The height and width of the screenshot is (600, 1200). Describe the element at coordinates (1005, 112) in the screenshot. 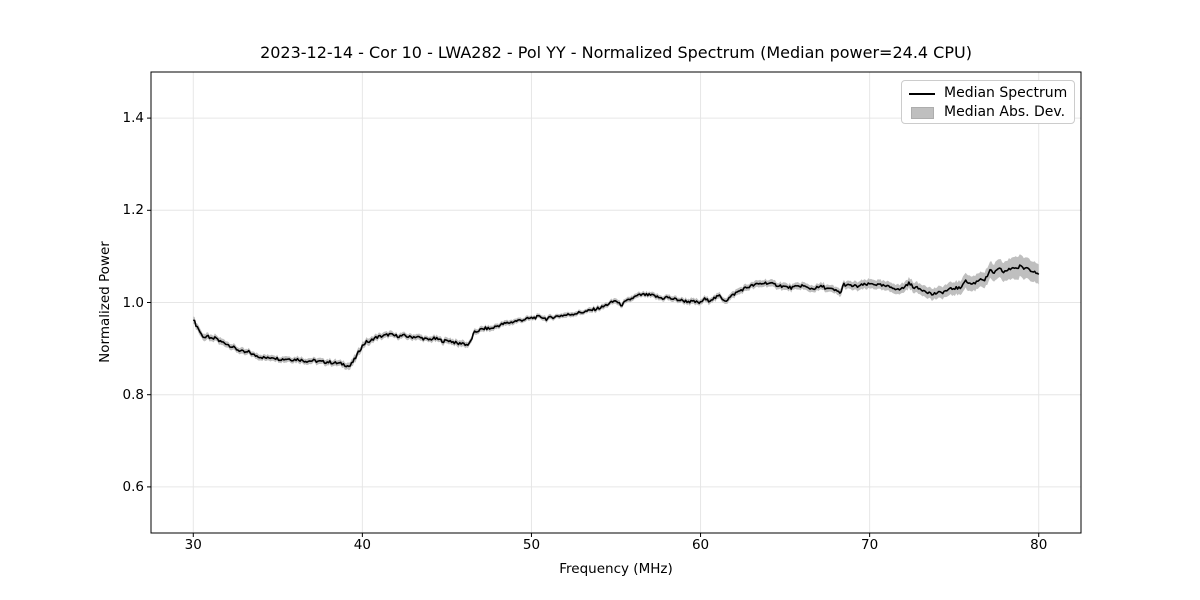

I see `legend-label-median-abs-dev: Median Abs. Dev.` at that location.